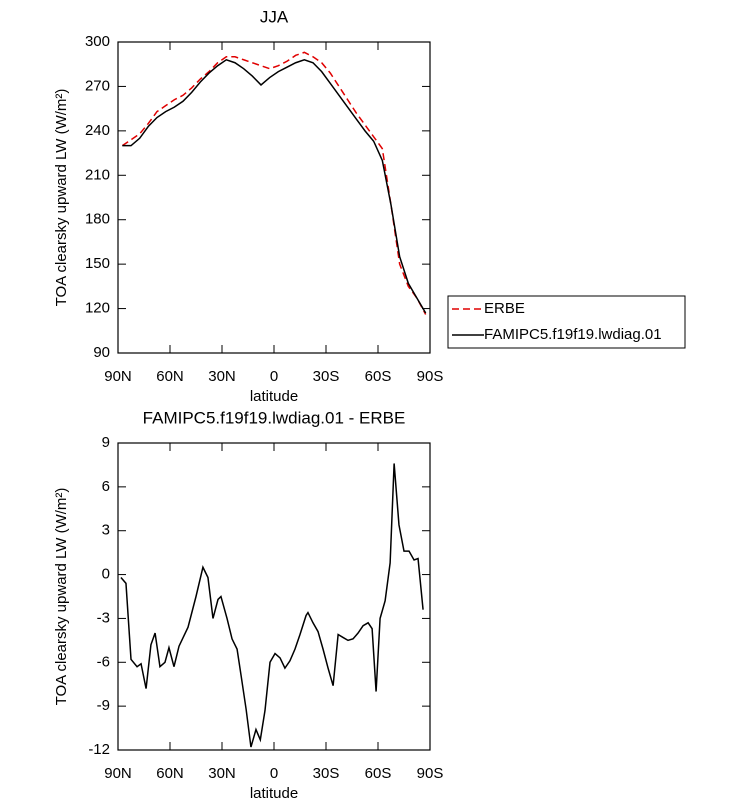  I want to click on y-tick-label: 210, so click(97, 174).